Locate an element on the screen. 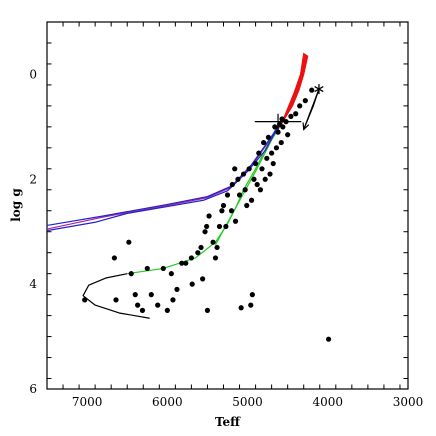 The image size is (436, 436). y-axis-label: log g is located at coordinates (16, 205).